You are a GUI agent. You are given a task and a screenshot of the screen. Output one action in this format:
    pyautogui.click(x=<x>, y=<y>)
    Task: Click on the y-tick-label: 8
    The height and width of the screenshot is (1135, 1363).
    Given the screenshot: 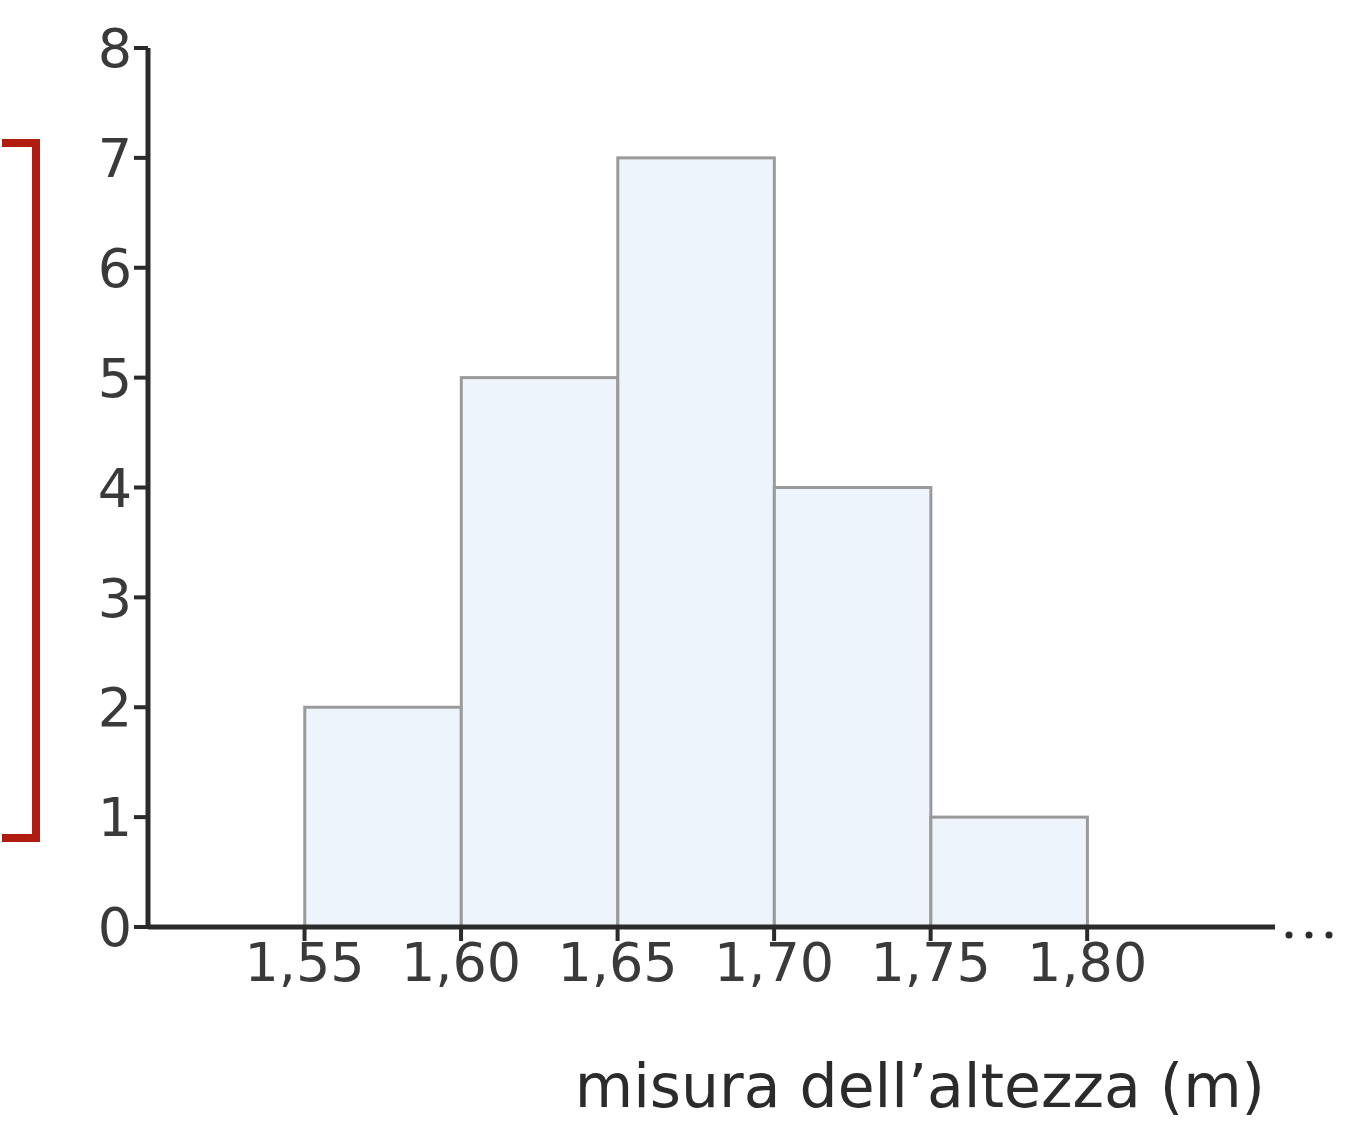 What is the action you would take?
    pyautogui.click(x=114, y=49)
    